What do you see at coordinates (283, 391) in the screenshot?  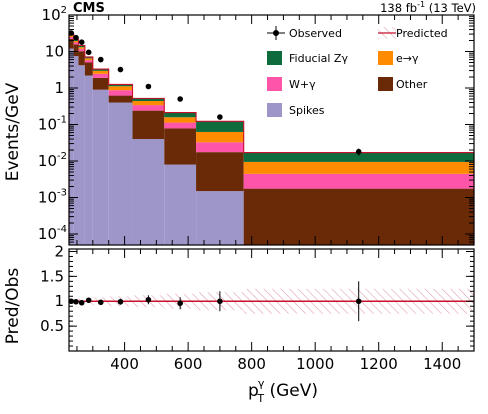 I see `x-axis-label: pγ T (GeV)` at bounding box center [283, 391].